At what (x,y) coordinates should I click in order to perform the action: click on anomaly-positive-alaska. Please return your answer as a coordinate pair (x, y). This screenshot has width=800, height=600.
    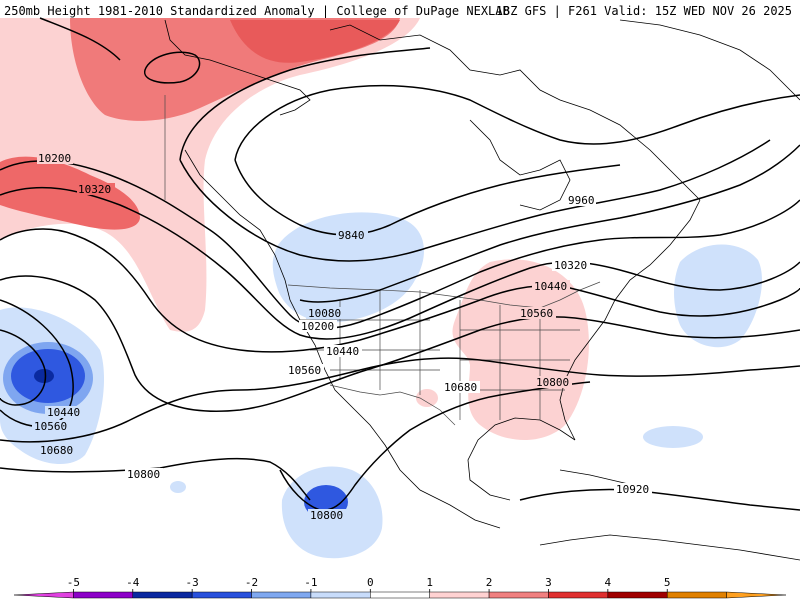
    Looking at the image, I should click on (70, 193).